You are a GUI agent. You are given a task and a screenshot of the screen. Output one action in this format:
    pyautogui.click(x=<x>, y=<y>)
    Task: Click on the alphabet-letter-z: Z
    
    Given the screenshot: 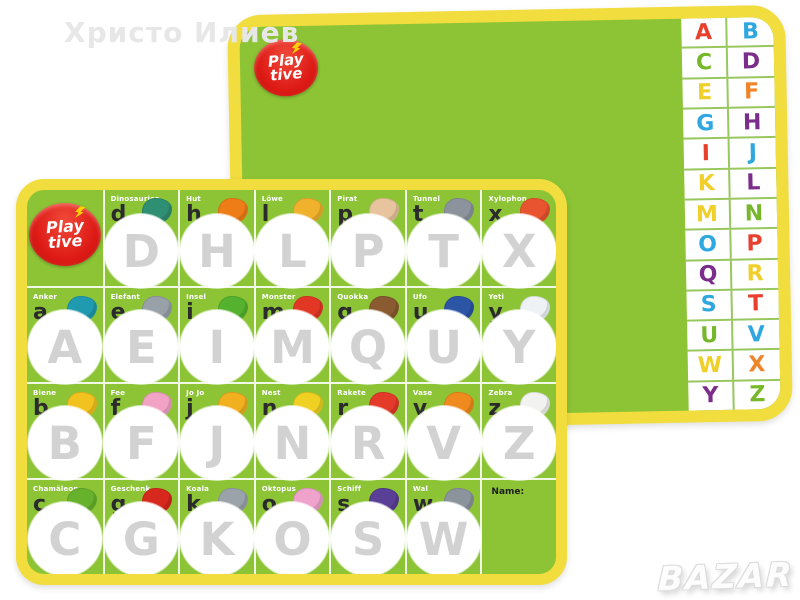 What is the action you would take?
    pyautogui.click(x=757, y=395)
    